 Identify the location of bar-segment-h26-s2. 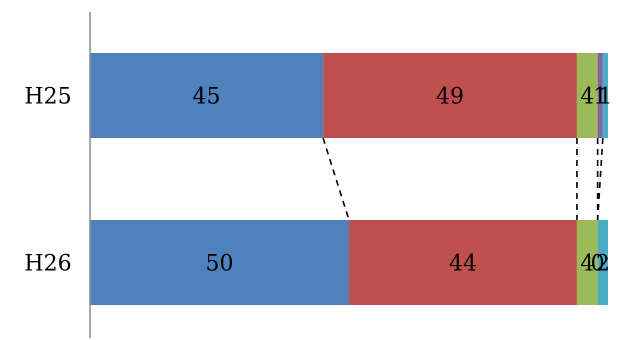
(463, 262).